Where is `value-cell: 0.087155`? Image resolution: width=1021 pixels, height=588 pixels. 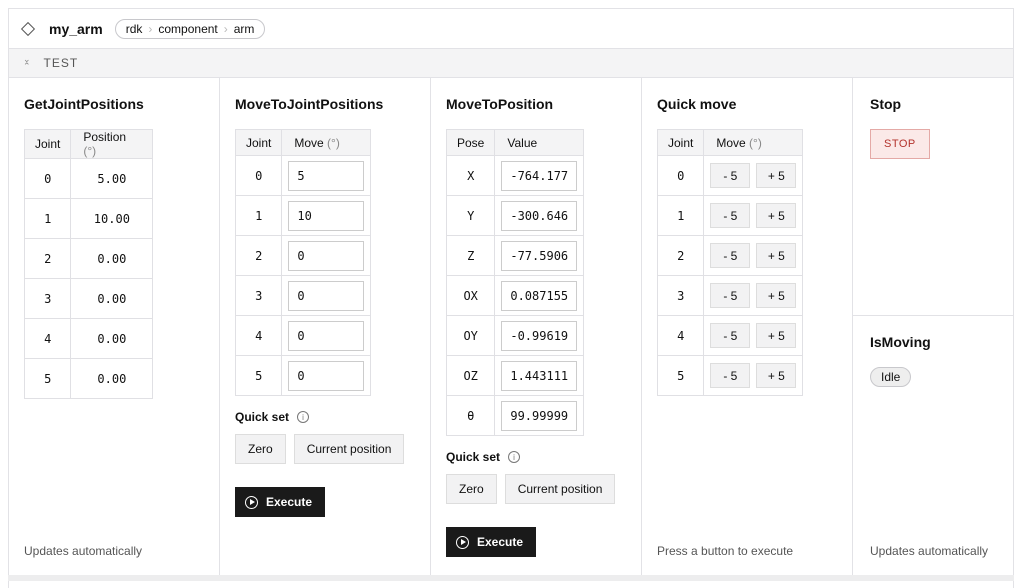 value-cell: 0.087155 is located at coordinates (539, 295).